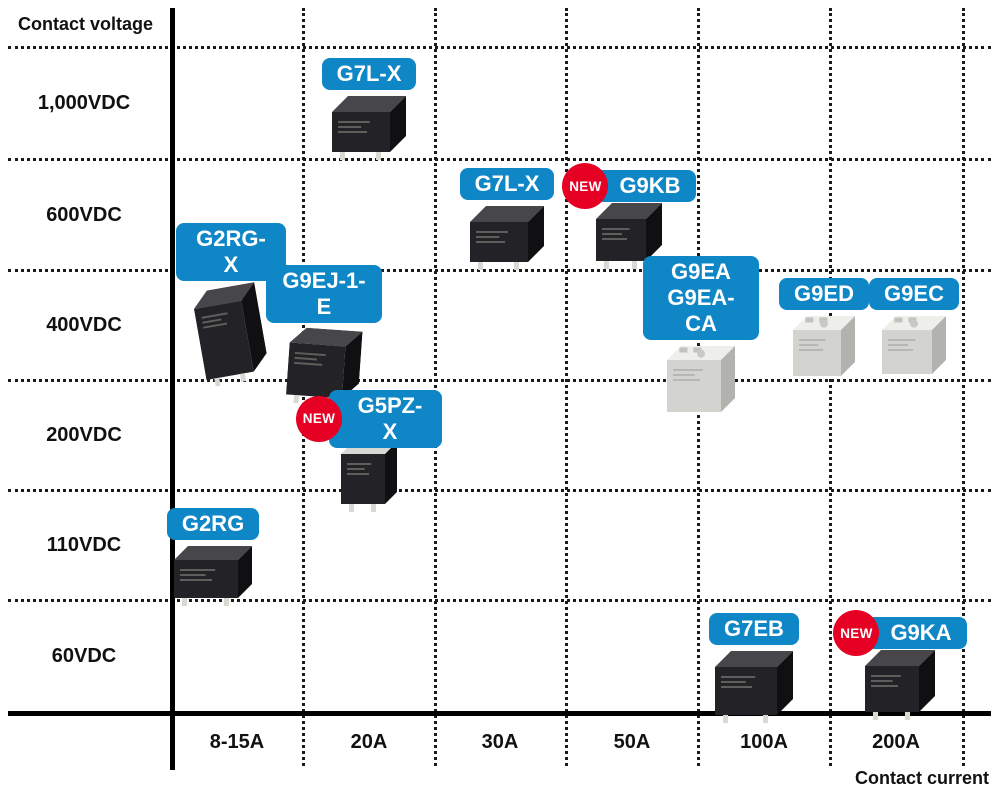 The height and width of the screenshot is (801, 1001). Describe the element at coordinates (385, 419) in the screenshot. I see `product-label-g5pz-x: G5PZ-X` at that location.